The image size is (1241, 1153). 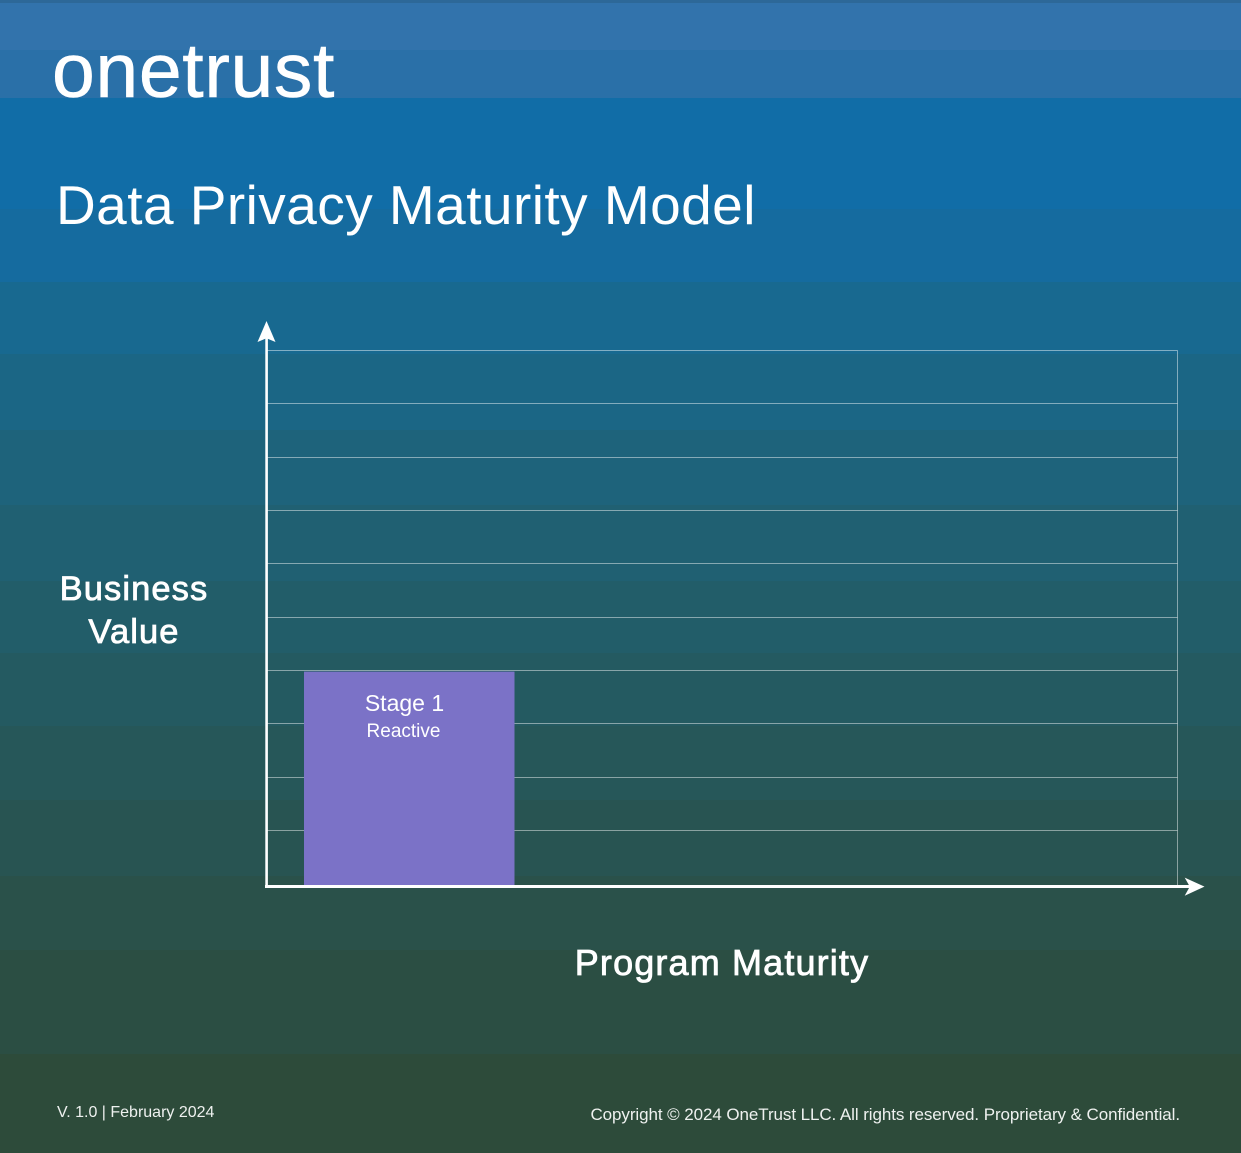 What do you see at coordinates (404, 703) in the screenshot?
I see `svg-text: Stage 1` at bounding box center [404, 703].